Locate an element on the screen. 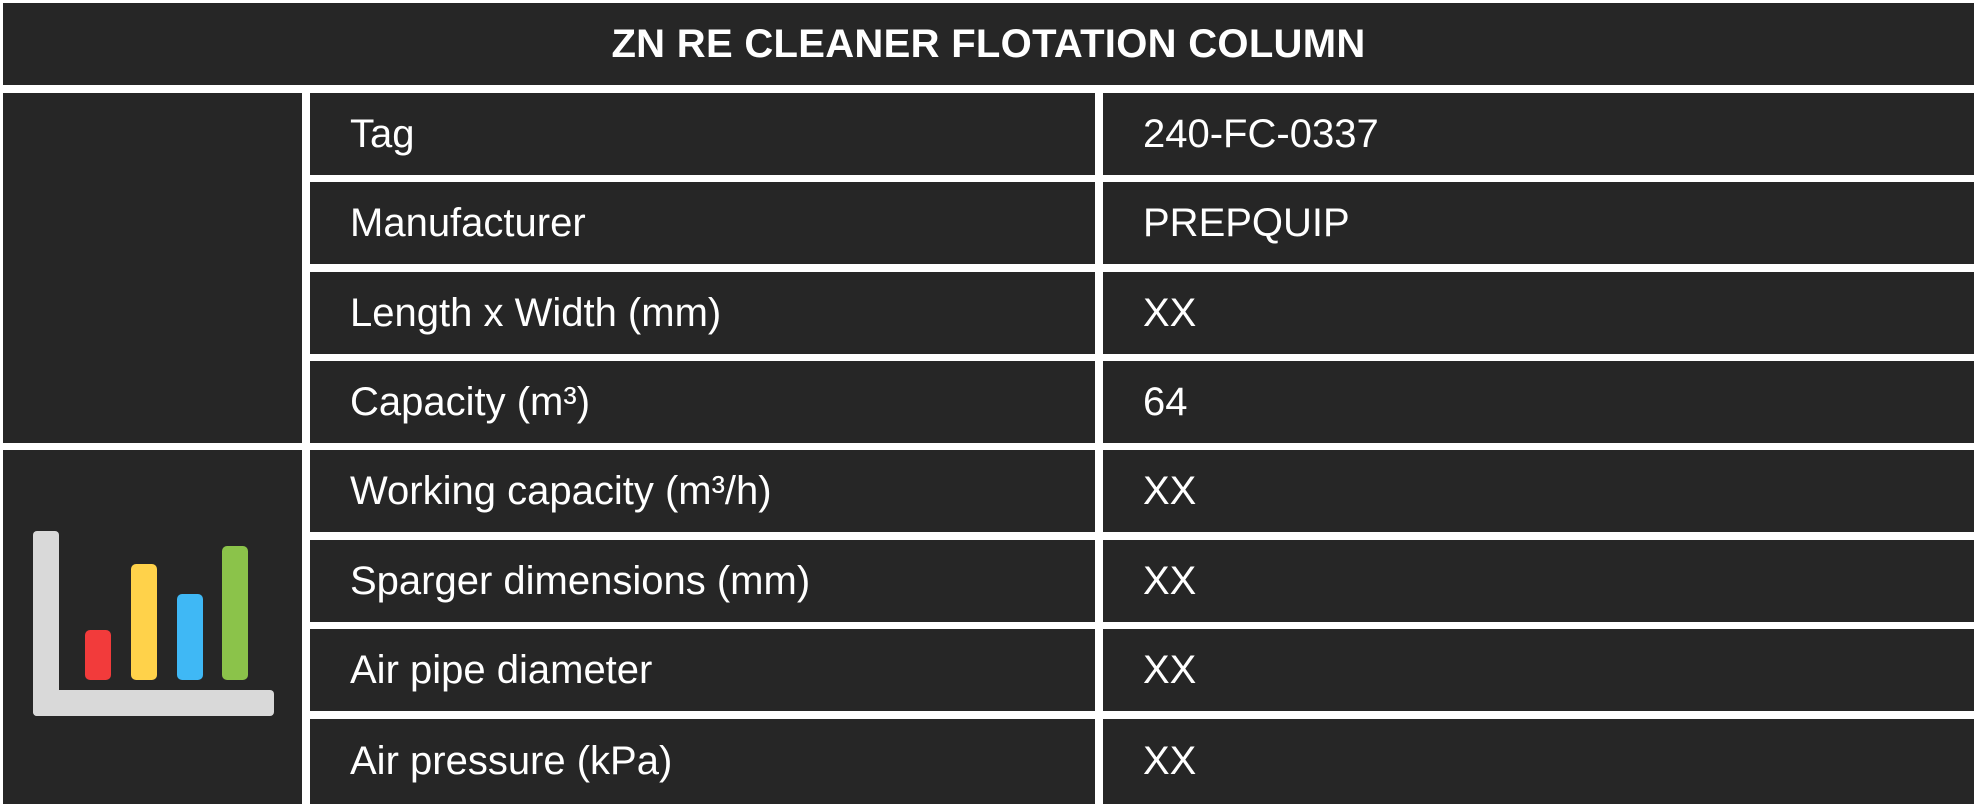 Image resolution: width=1977 pixels, height=807 pixels. row-label-capacity: Capacity (m³) is located at coordinates (702, 402).